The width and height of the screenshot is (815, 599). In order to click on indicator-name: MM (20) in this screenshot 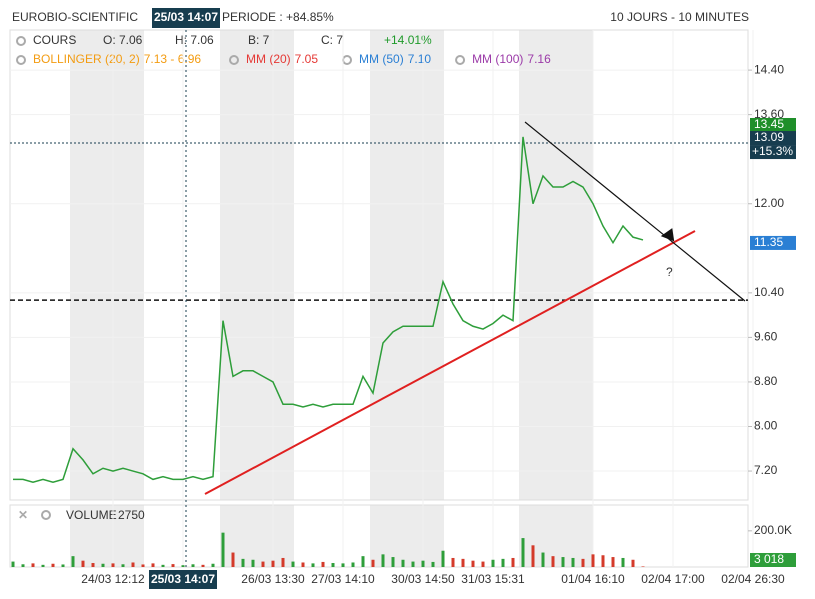, I will do `click(268, 59)`.